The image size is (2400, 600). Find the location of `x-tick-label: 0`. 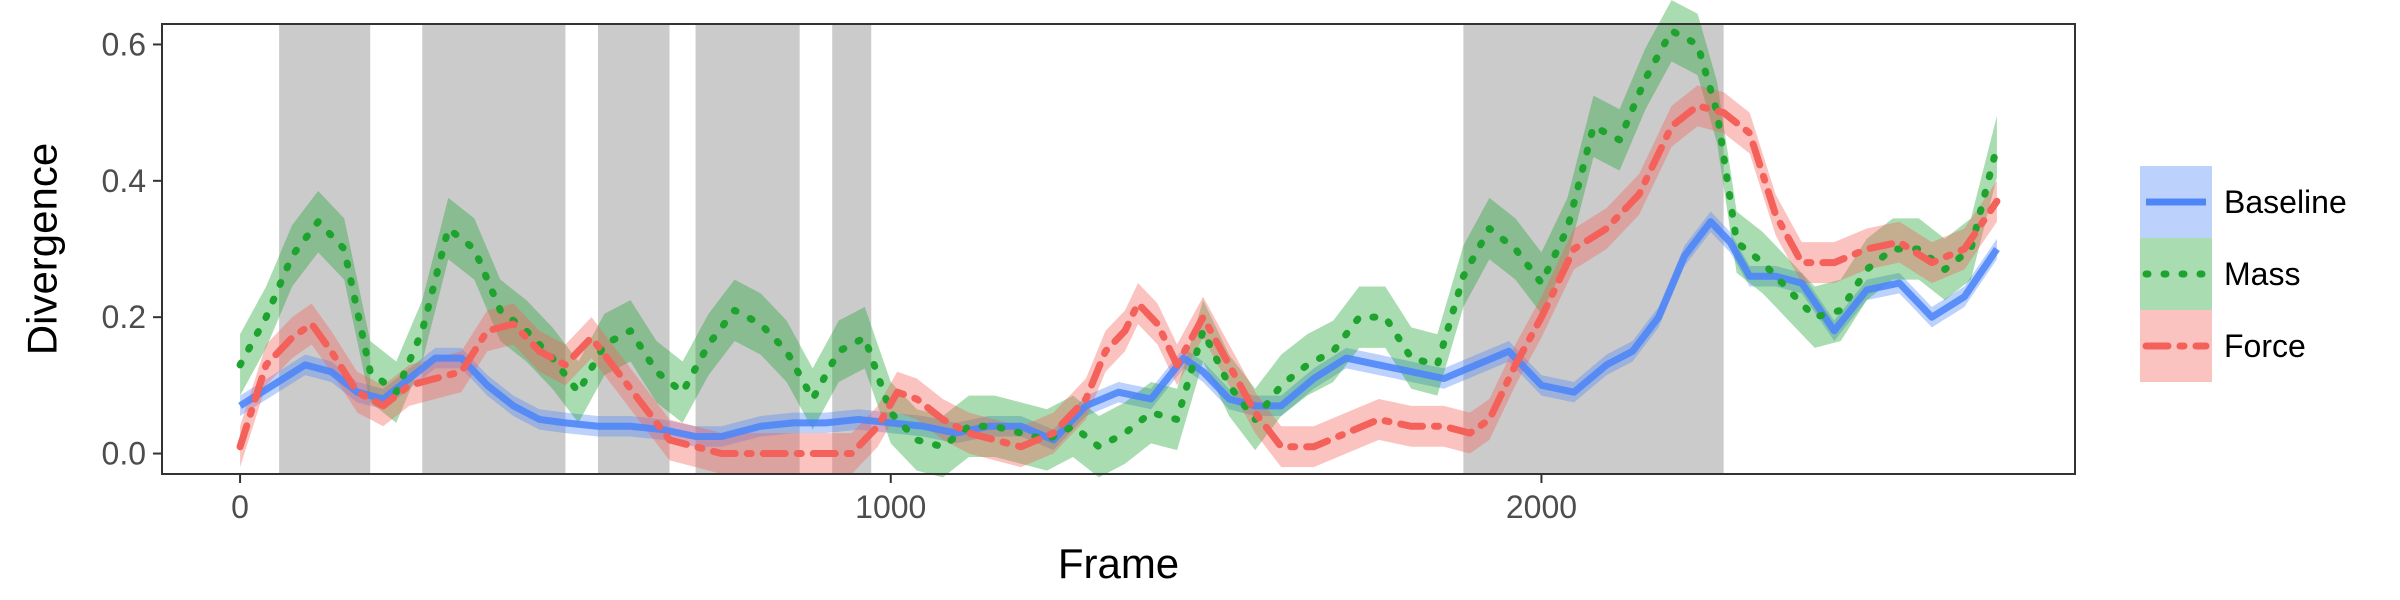

x-tick-label: 0 is located at coordinates (240, 507).